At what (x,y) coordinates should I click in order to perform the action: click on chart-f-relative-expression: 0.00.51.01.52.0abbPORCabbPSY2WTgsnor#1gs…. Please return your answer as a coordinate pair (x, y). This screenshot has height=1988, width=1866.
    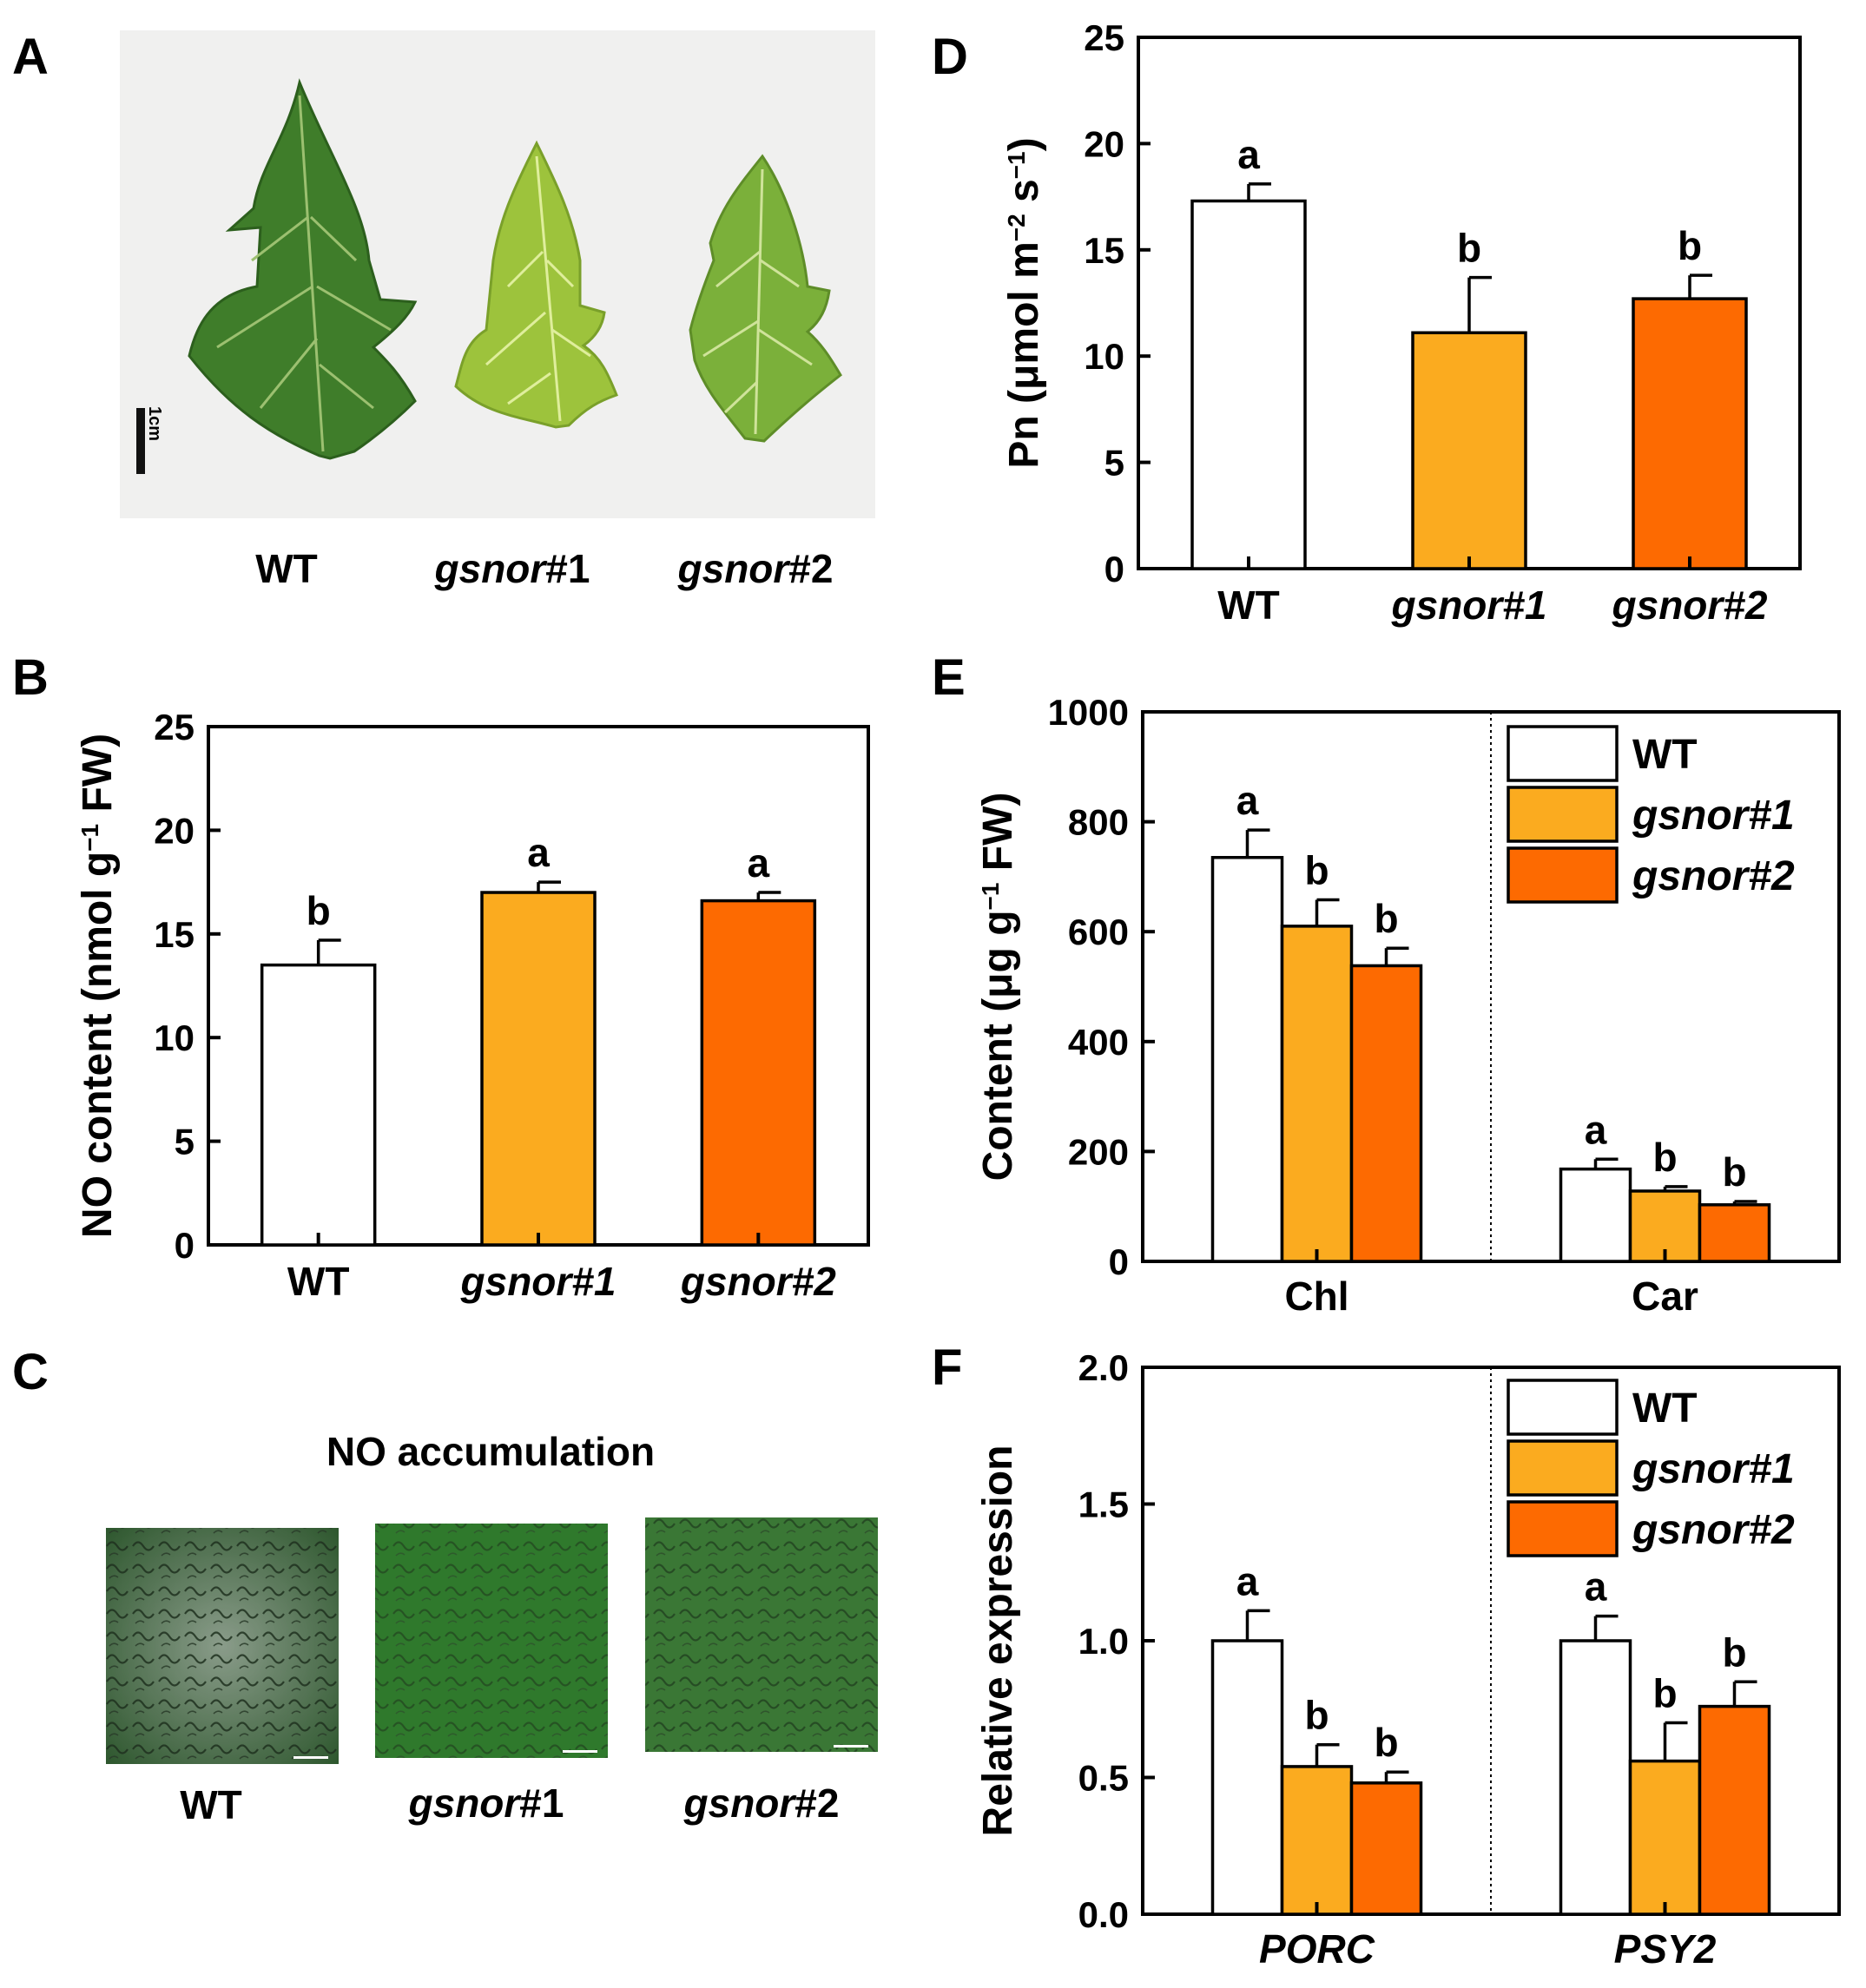
    Looking at the image, I should click on (1408, 1659).